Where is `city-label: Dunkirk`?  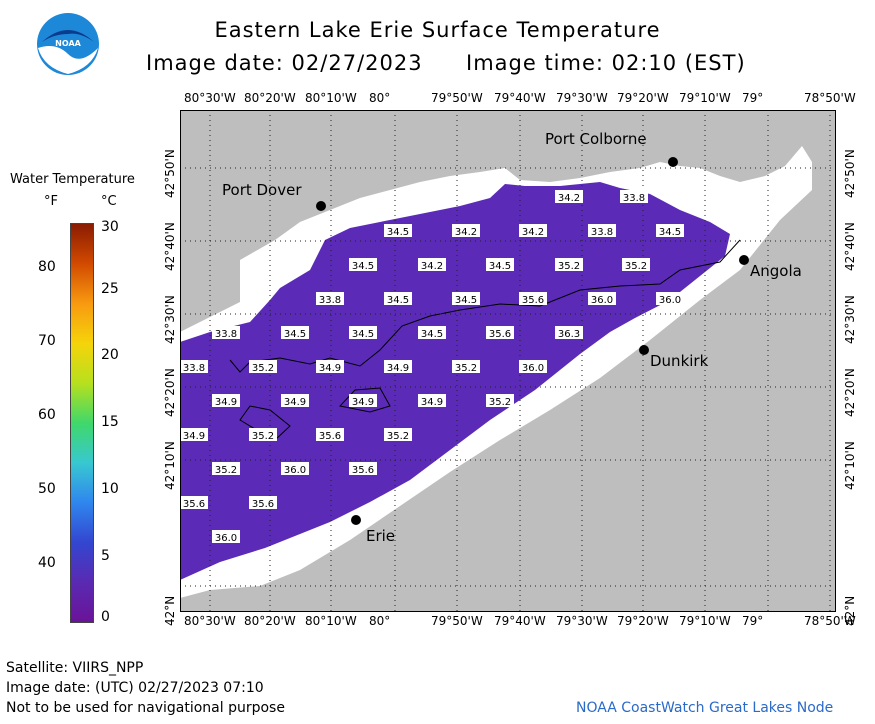
city-label: Dunkirk is located at coordinates (679, 361).